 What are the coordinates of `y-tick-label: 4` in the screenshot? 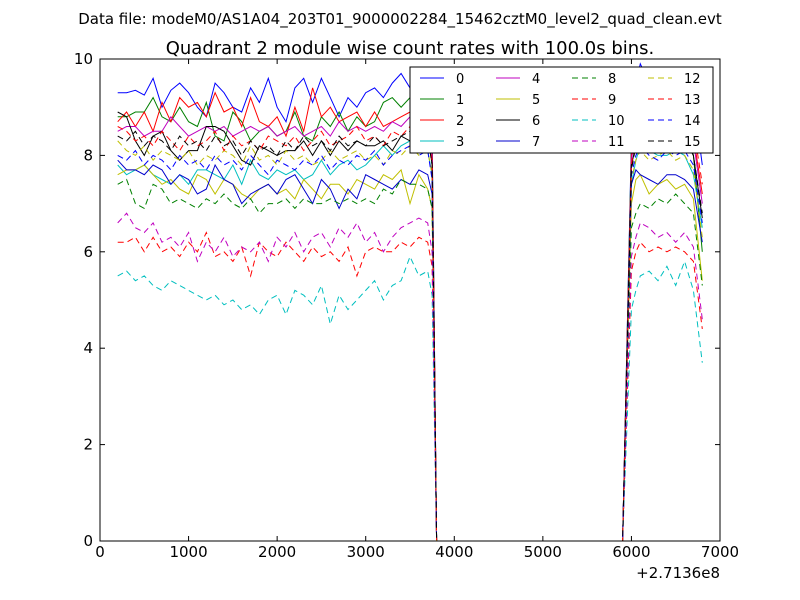 It's located at (88, 348).